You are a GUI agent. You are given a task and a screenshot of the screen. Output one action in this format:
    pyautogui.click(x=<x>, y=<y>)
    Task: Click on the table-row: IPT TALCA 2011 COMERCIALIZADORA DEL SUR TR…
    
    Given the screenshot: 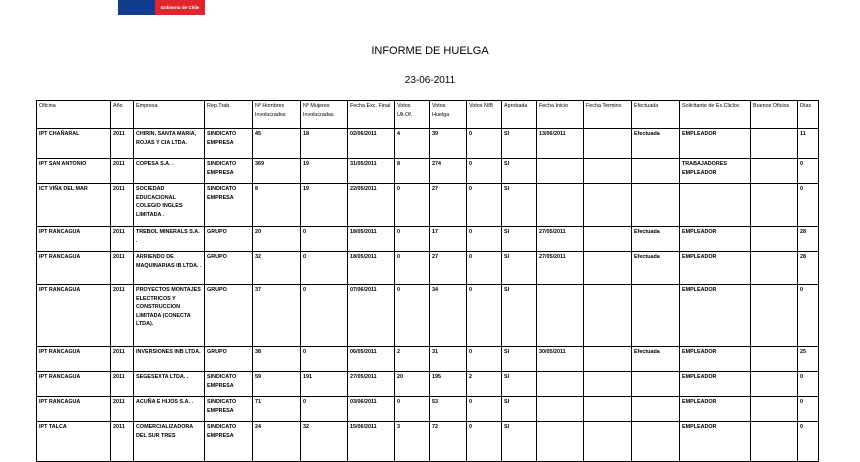 What is the action you would take?
    pyautogui.click(x=427, y=441)
    